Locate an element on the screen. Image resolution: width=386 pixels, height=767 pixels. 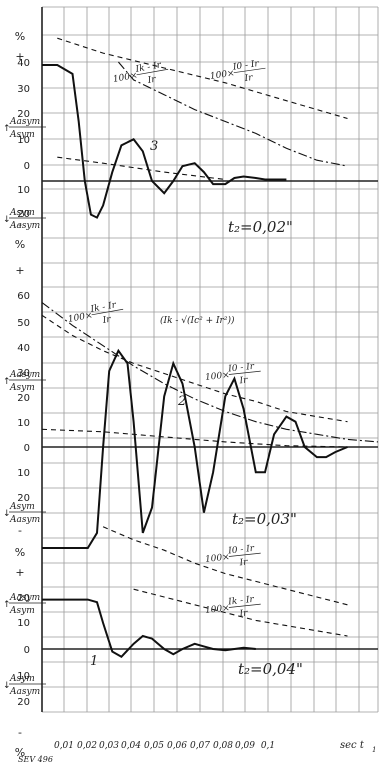
annotation: (Ik - √(Ic² + Ir²)) is located at coordinates (197, 320).